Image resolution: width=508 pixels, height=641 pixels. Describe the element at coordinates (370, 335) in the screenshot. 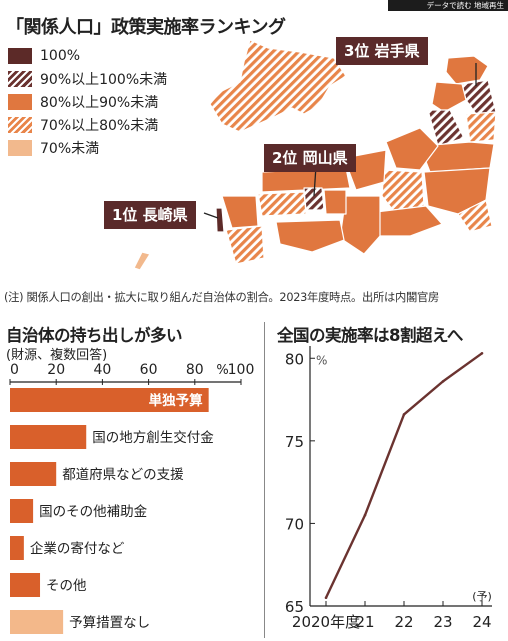

I see `line-chart-title: 全国の実施率は8割超えへ` at that location.